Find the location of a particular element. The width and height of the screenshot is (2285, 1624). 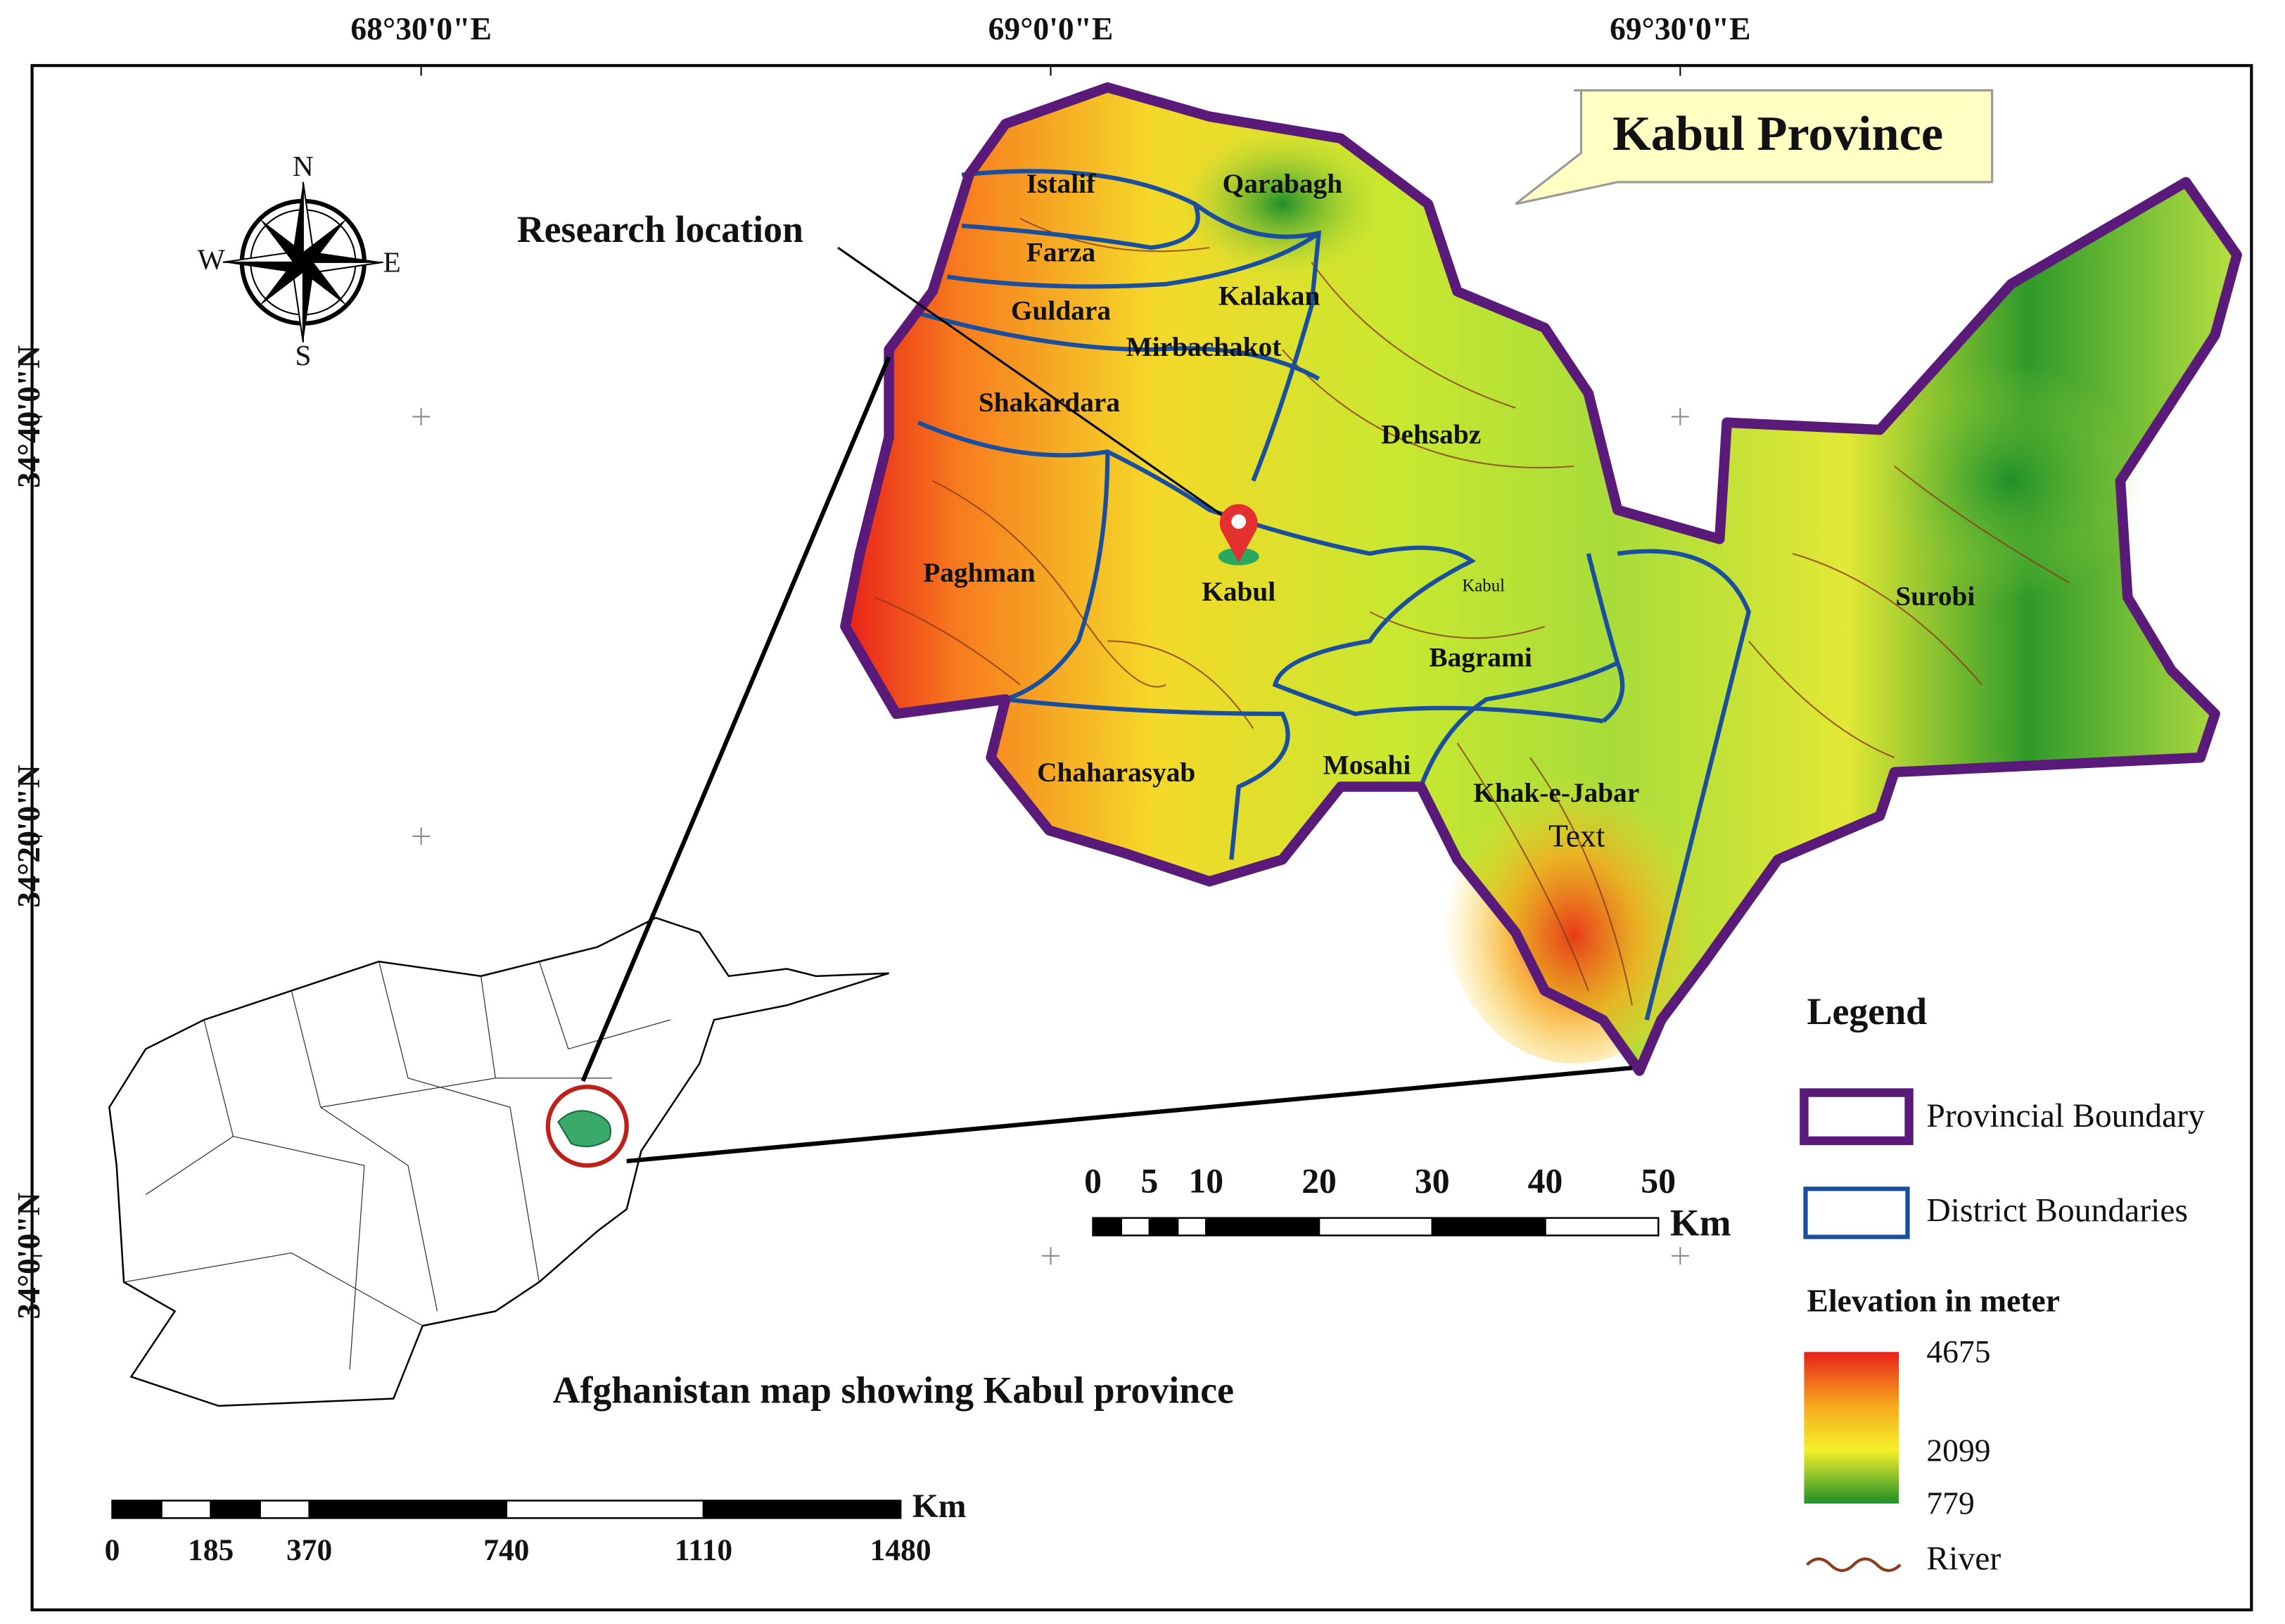

legend-elevation-label: 2099 is located at coordinates (1958, 1451).